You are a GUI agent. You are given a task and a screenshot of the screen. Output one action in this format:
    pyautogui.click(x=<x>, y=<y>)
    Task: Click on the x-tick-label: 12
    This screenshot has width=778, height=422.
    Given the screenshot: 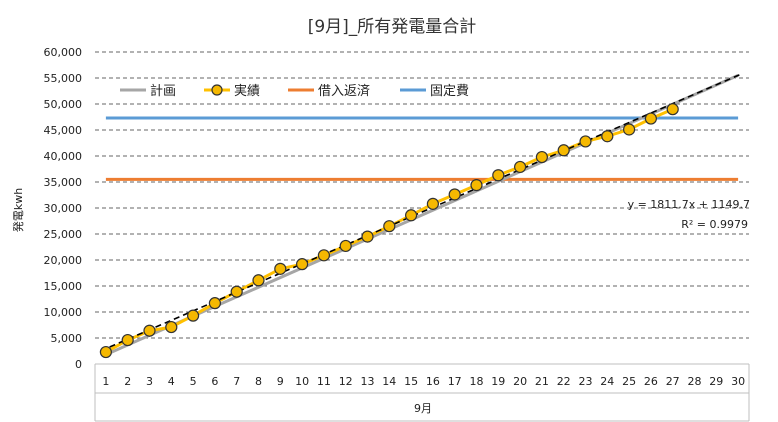 What is the action you would take?
    pyautogui.click(x=346, y=381)
    